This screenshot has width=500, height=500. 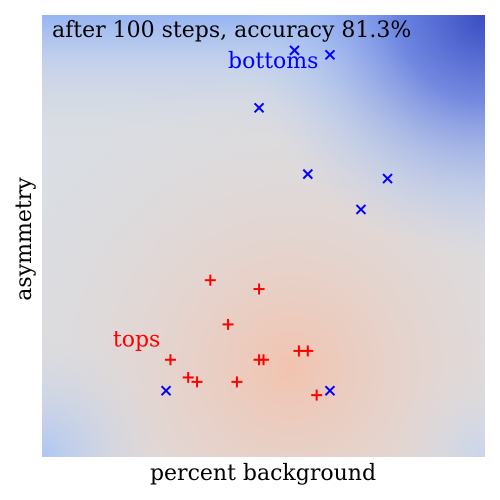 What do you see at coordinates (136, 340) in the screenshot?
I see `annotation-tops: tops` at bounding box center [136, 340].